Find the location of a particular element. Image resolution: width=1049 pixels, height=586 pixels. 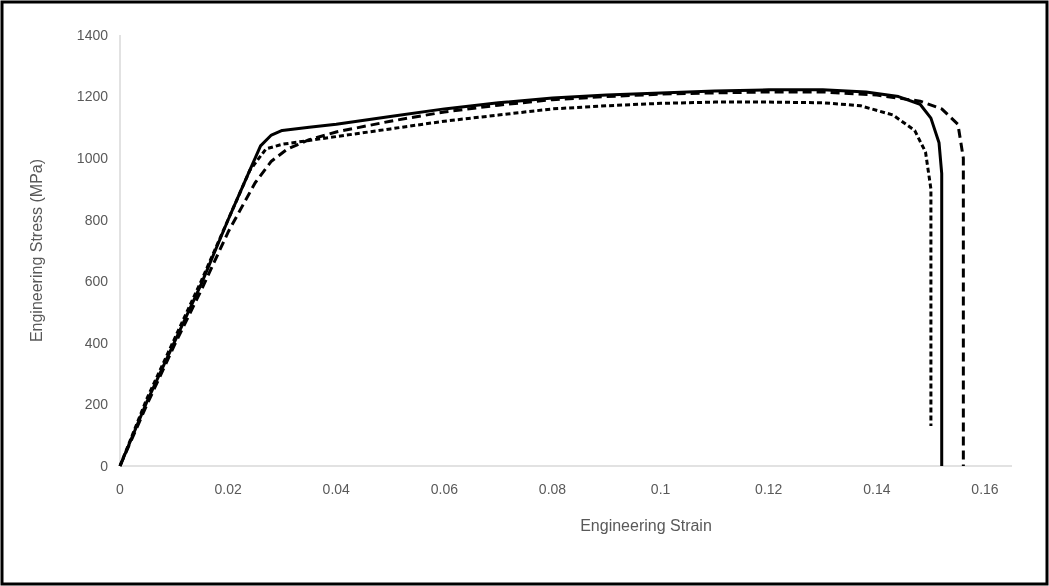

y-tick-label: 800 is located at coordinates (96, 219).